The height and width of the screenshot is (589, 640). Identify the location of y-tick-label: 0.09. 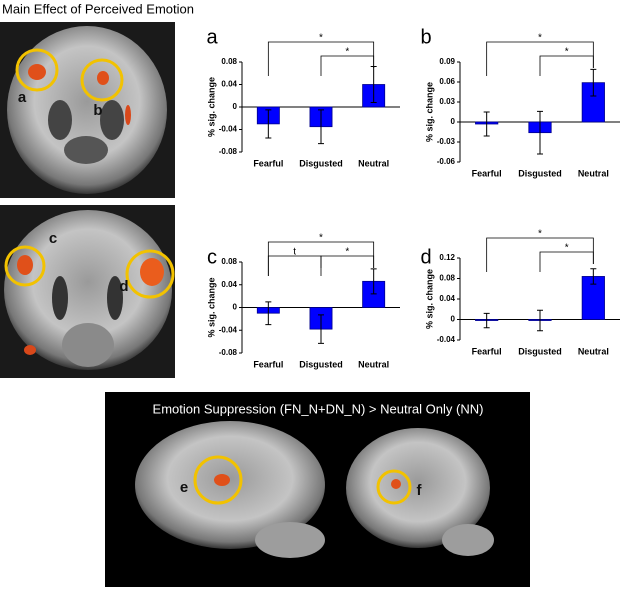
(447, 61).